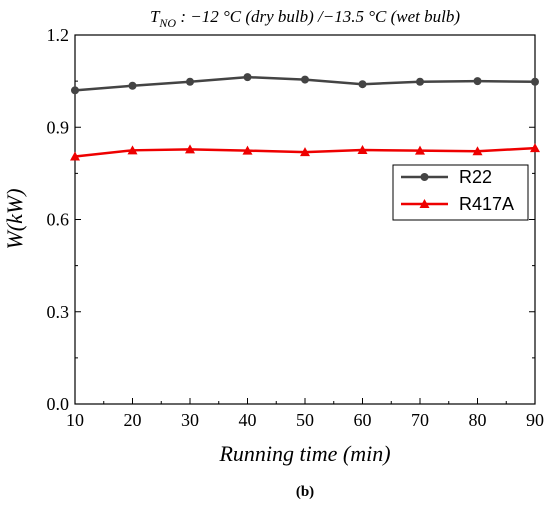 This screenshot has height=507, width=550. I want to click on x-tick-label: 60, so click(363, 420).